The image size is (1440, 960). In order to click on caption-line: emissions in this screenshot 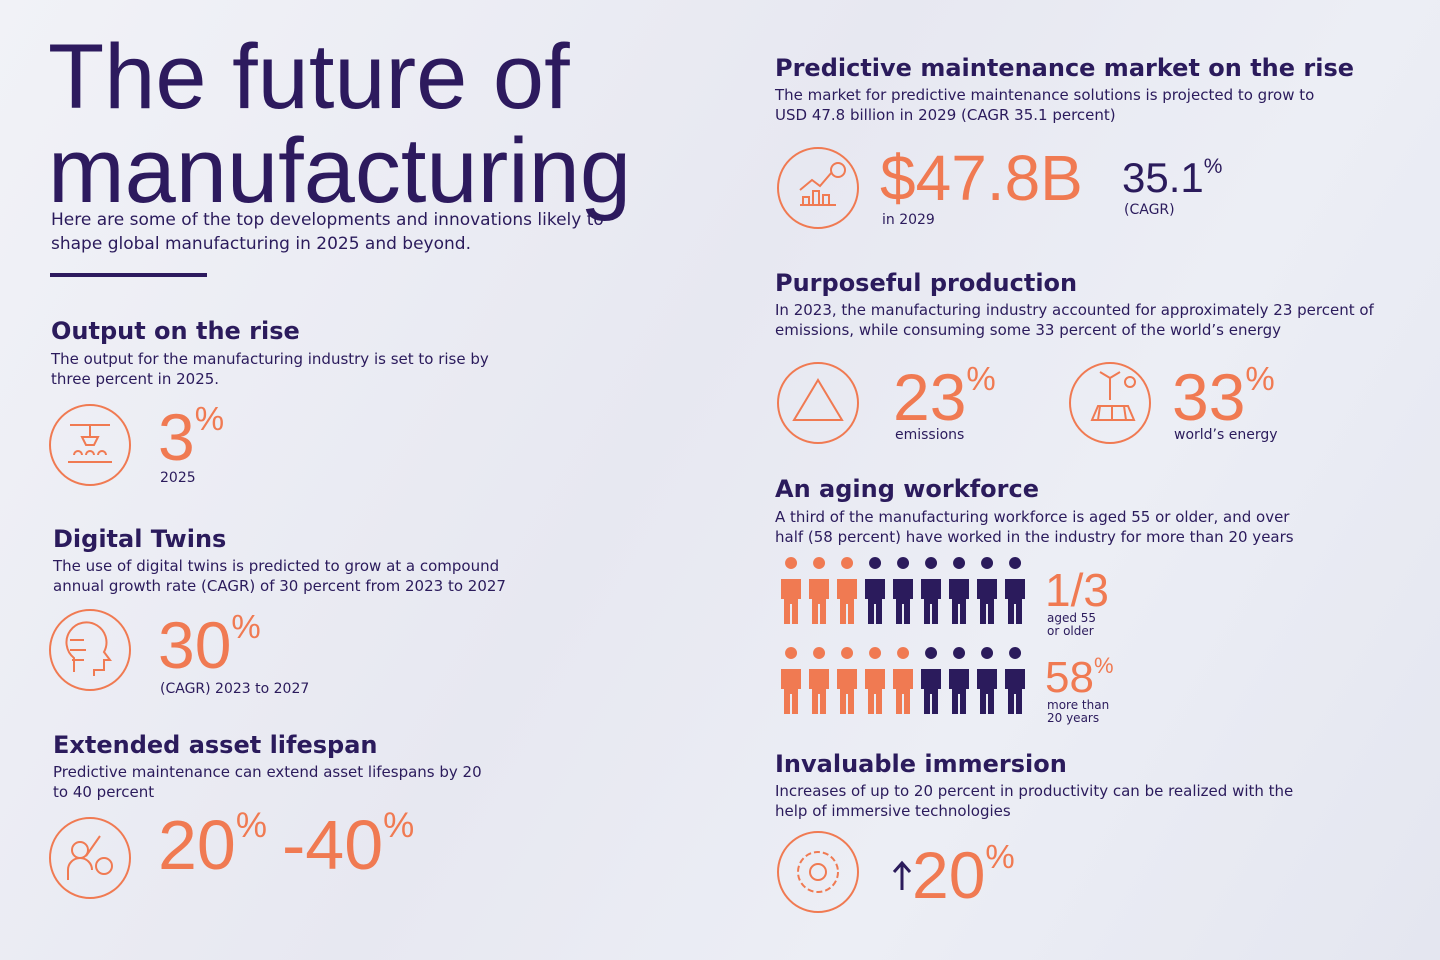, I will do `click(930, 435)`.